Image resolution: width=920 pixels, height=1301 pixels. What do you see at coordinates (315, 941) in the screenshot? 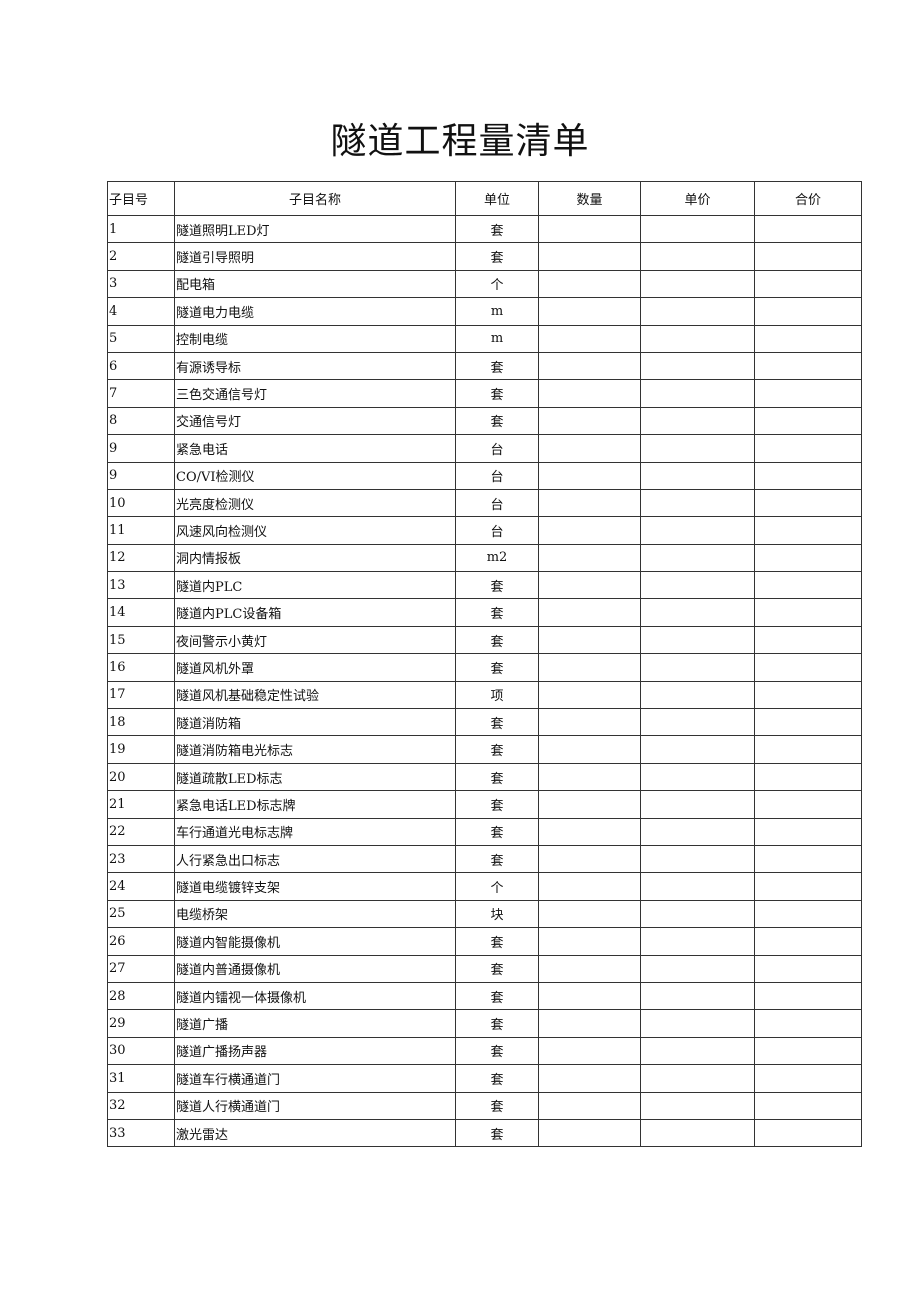
I see `item-name-cell: 隧道内智能摄像机` at bounding box center [315, 941].